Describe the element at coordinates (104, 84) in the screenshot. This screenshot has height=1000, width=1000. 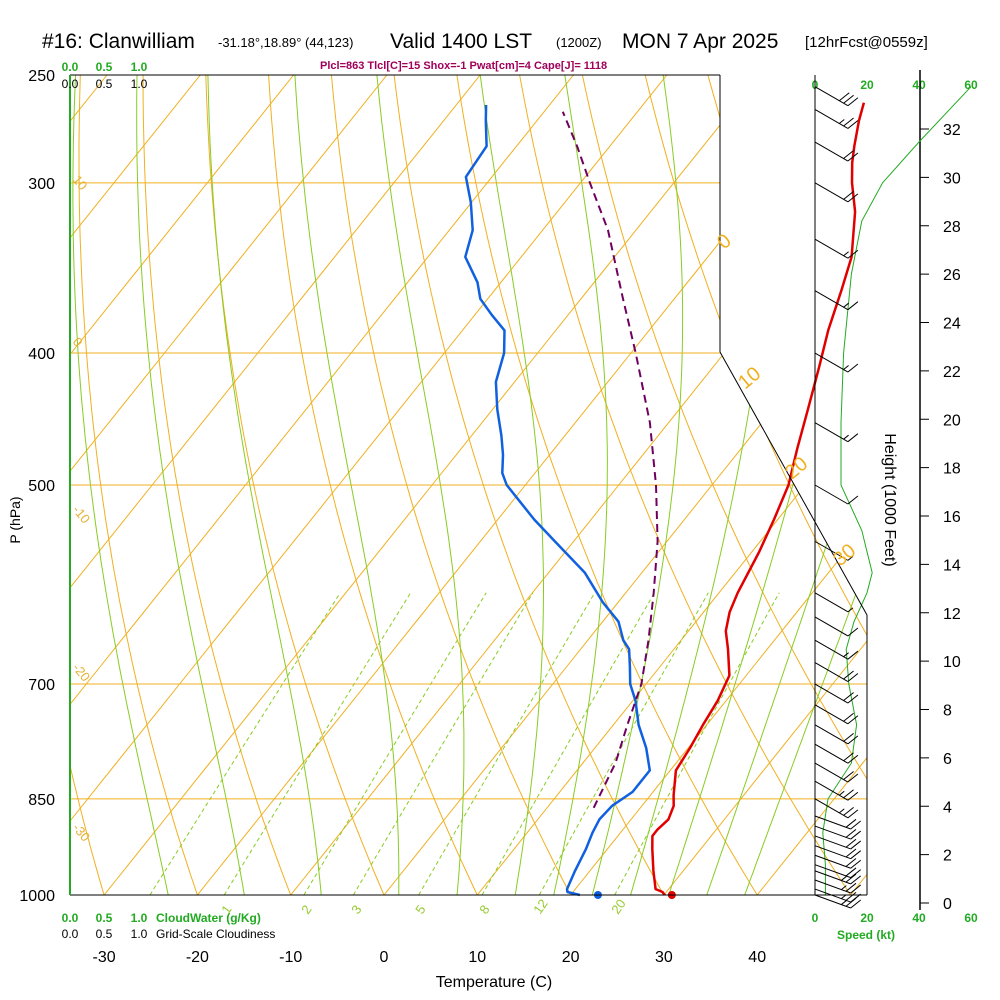
I see `cloudiness-scale-top: 0.5` at that location.